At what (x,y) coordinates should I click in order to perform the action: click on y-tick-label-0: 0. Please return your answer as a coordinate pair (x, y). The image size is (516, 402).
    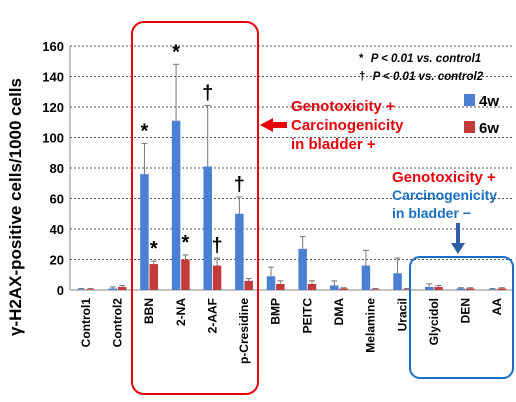
    Looking at the image, I should click on (60, 290).